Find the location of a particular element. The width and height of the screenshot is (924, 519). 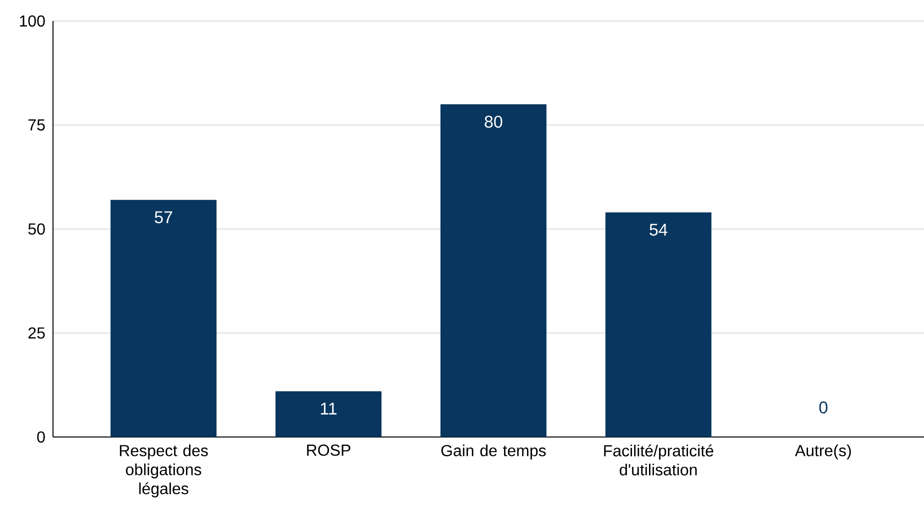

data-label: 57 is located at coordinates (163, 217).